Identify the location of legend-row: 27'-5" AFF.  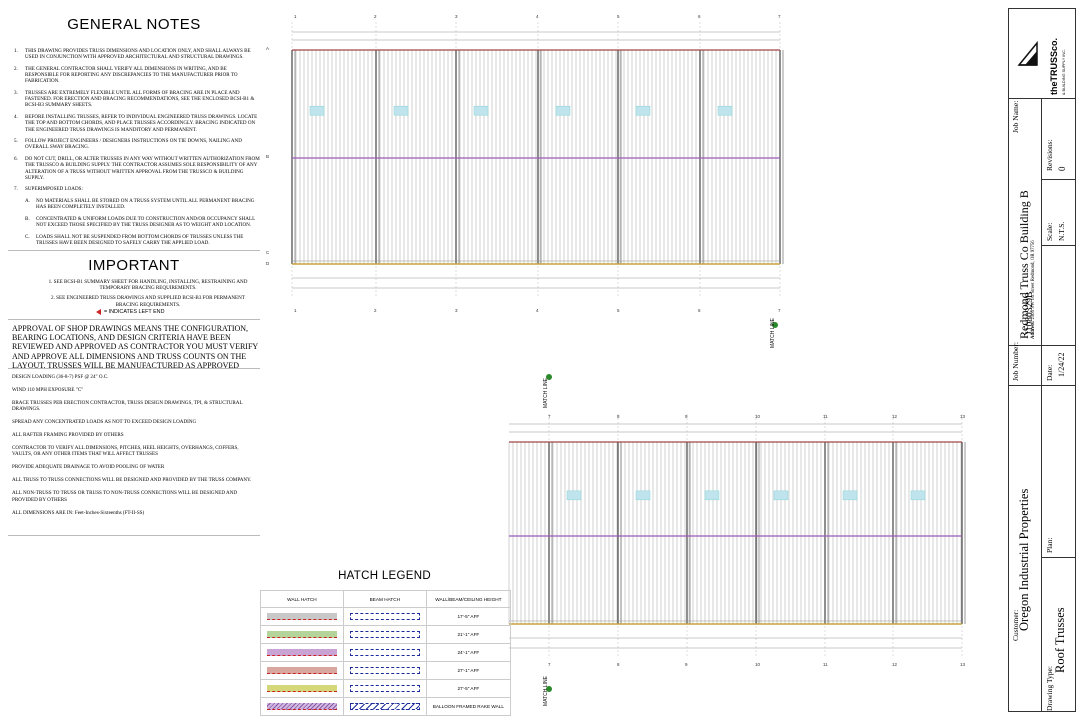
(386, 688).